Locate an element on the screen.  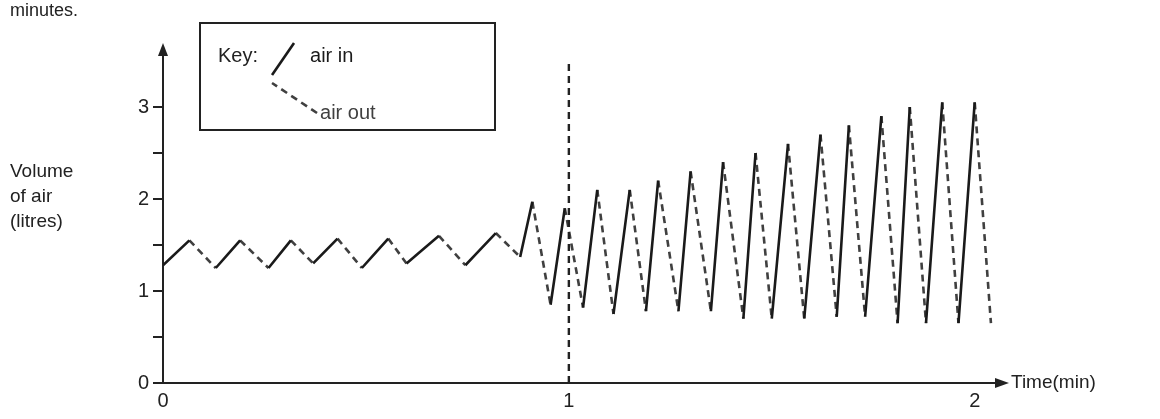
legend-title: Key: is located at coordinates (238, 54).